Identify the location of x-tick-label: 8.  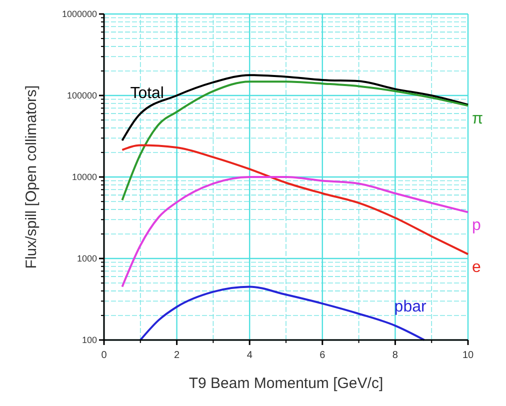
(395, 355).